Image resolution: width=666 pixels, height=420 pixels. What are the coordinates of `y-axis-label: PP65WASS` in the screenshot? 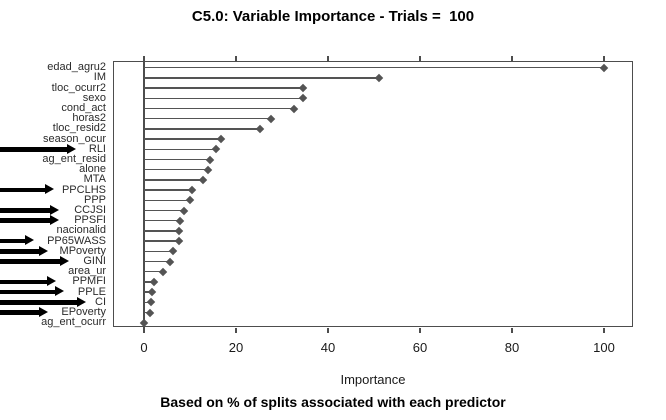 It's located at (76, 240).